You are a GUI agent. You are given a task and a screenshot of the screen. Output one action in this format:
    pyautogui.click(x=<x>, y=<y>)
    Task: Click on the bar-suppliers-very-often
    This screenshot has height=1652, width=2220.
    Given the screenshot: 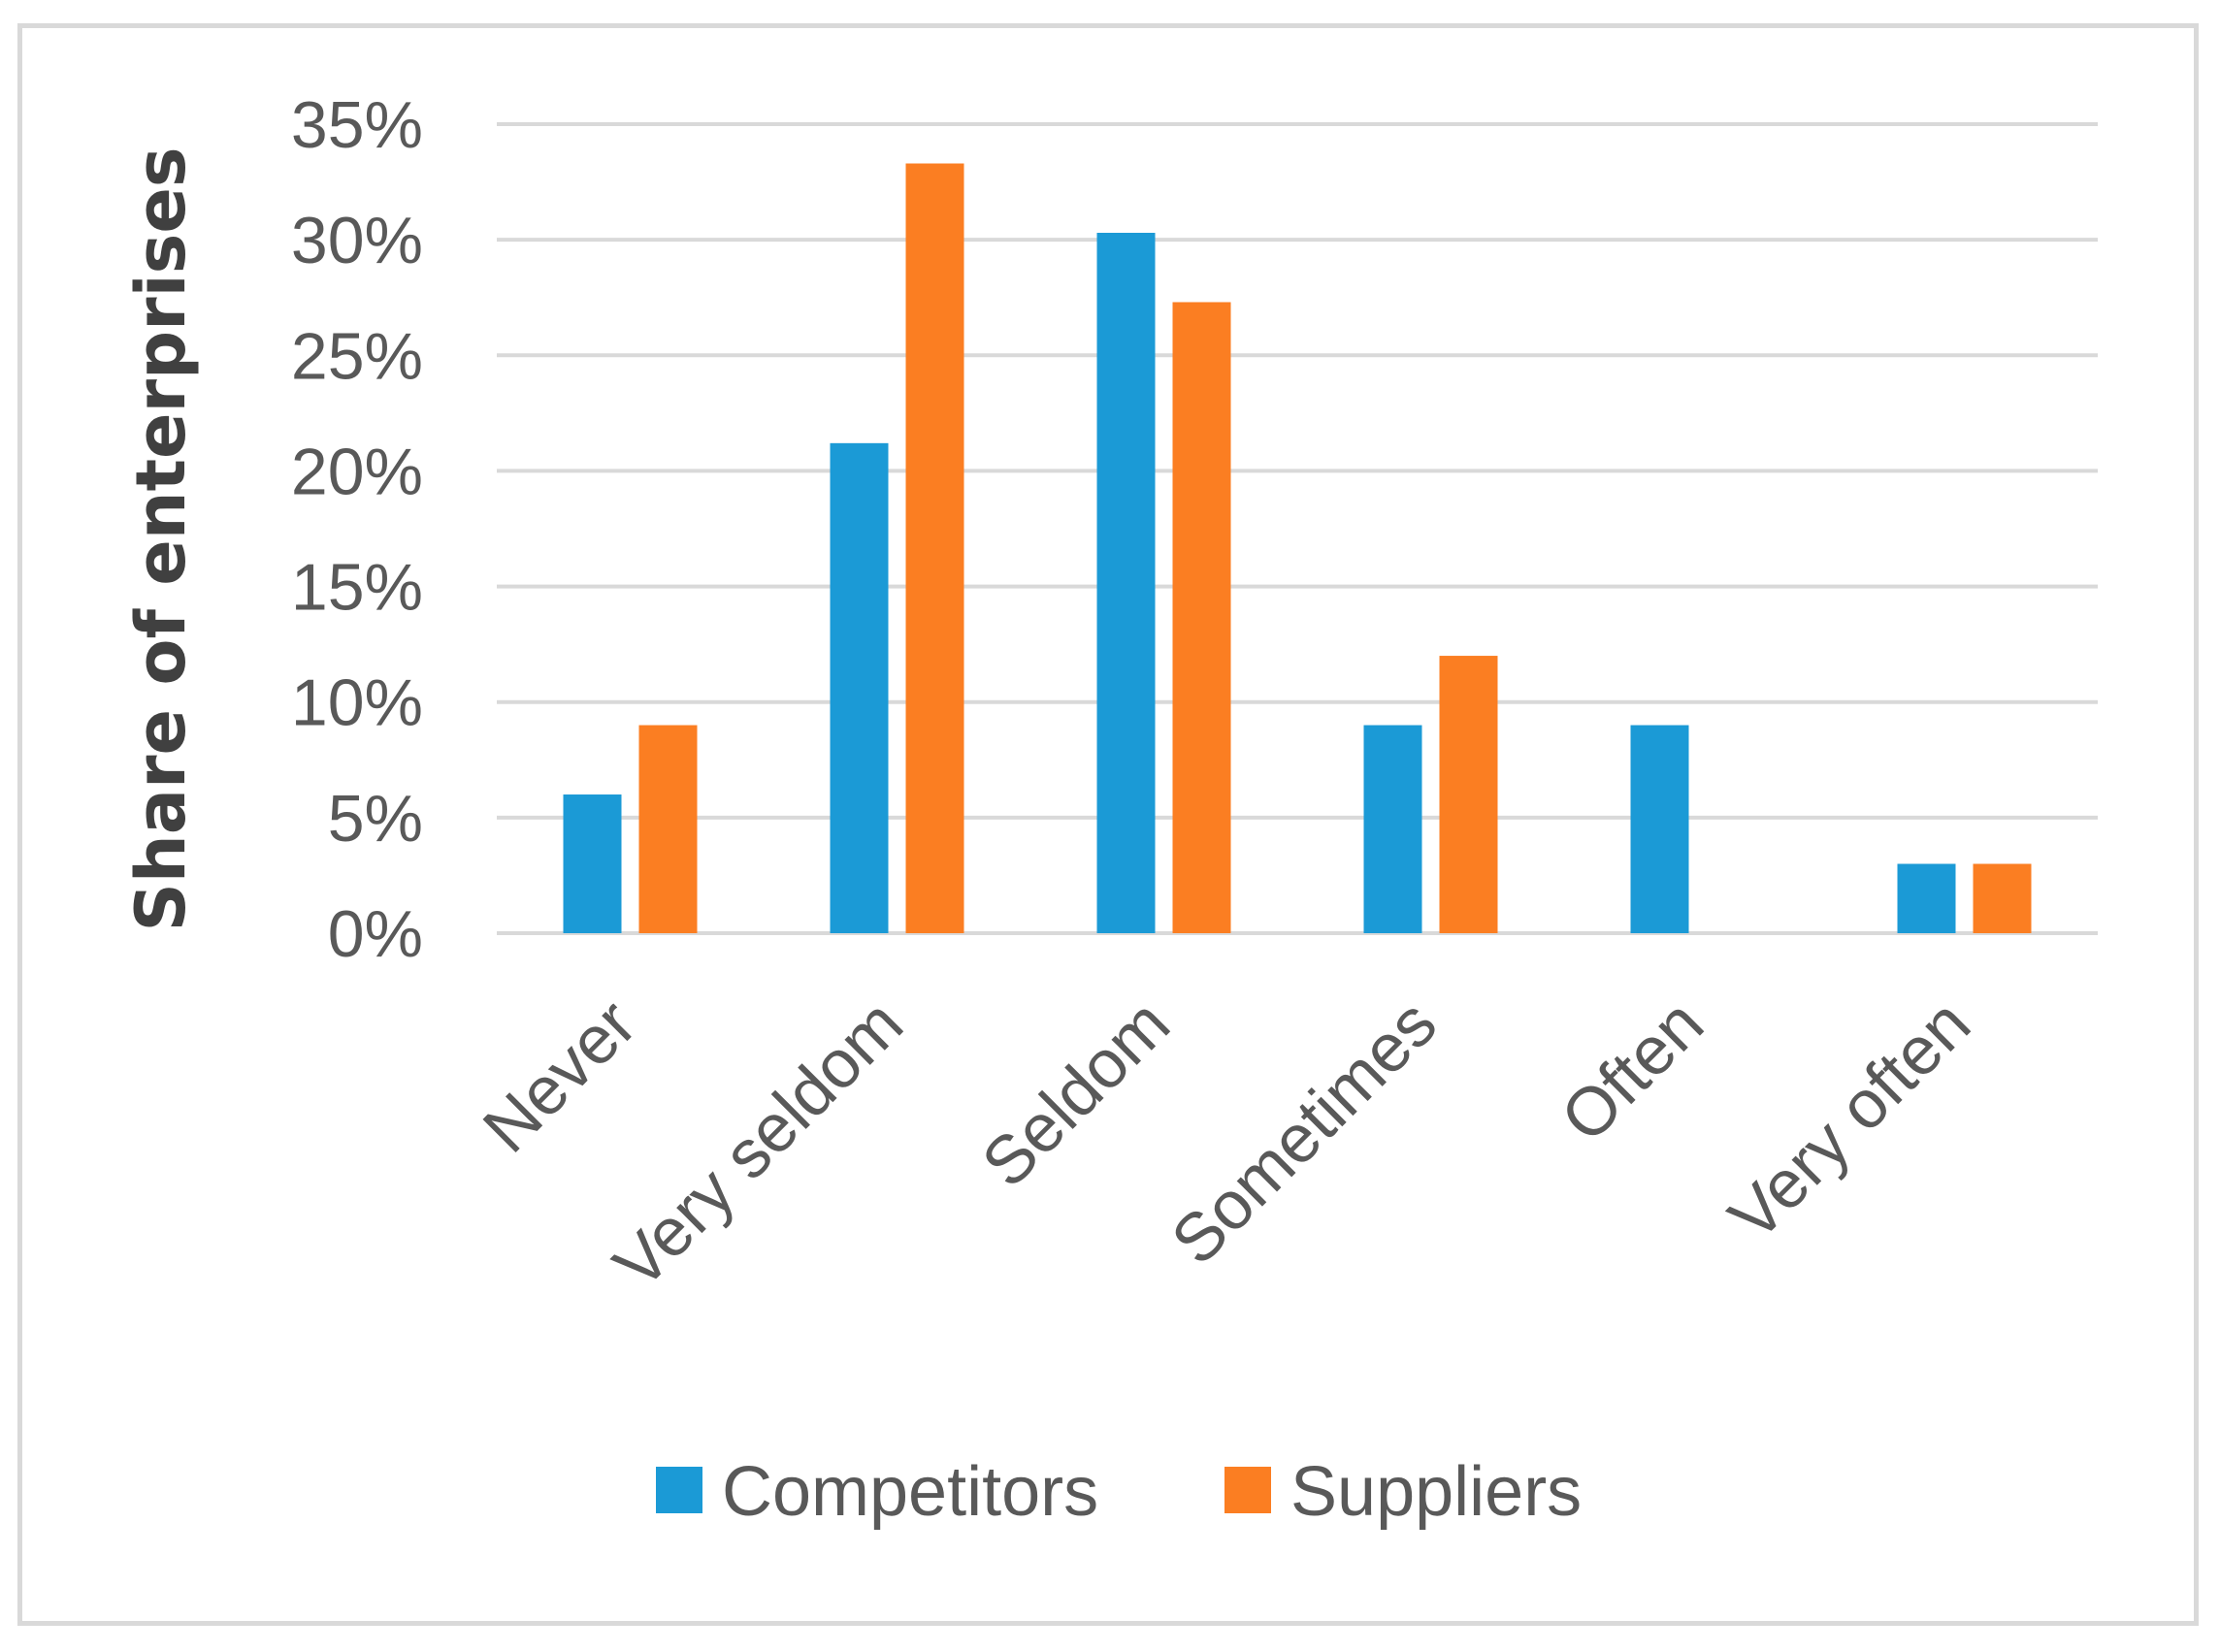 What is the action you would take?
    pyautogui.click(x=2002, y=898)
    